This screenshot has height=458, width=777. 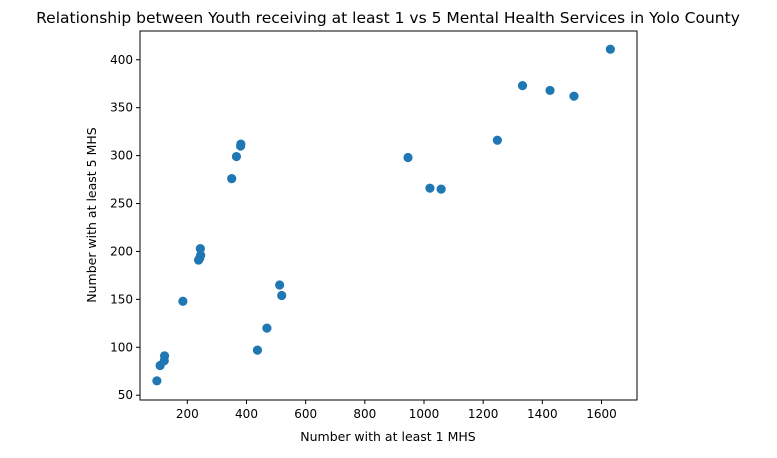 I want to click on y-tick-label: 300, so click(x=121, y=156).